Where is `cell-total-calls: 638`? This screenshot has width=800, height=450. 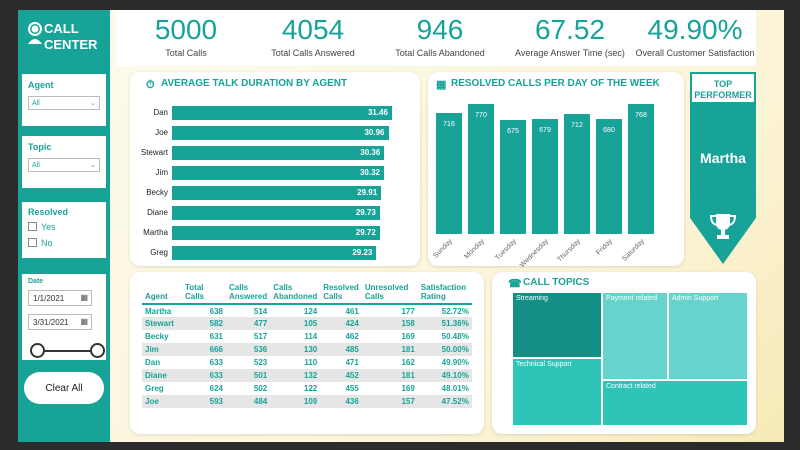
cell-total-calls: 638 is located at coordinates (216, 311).